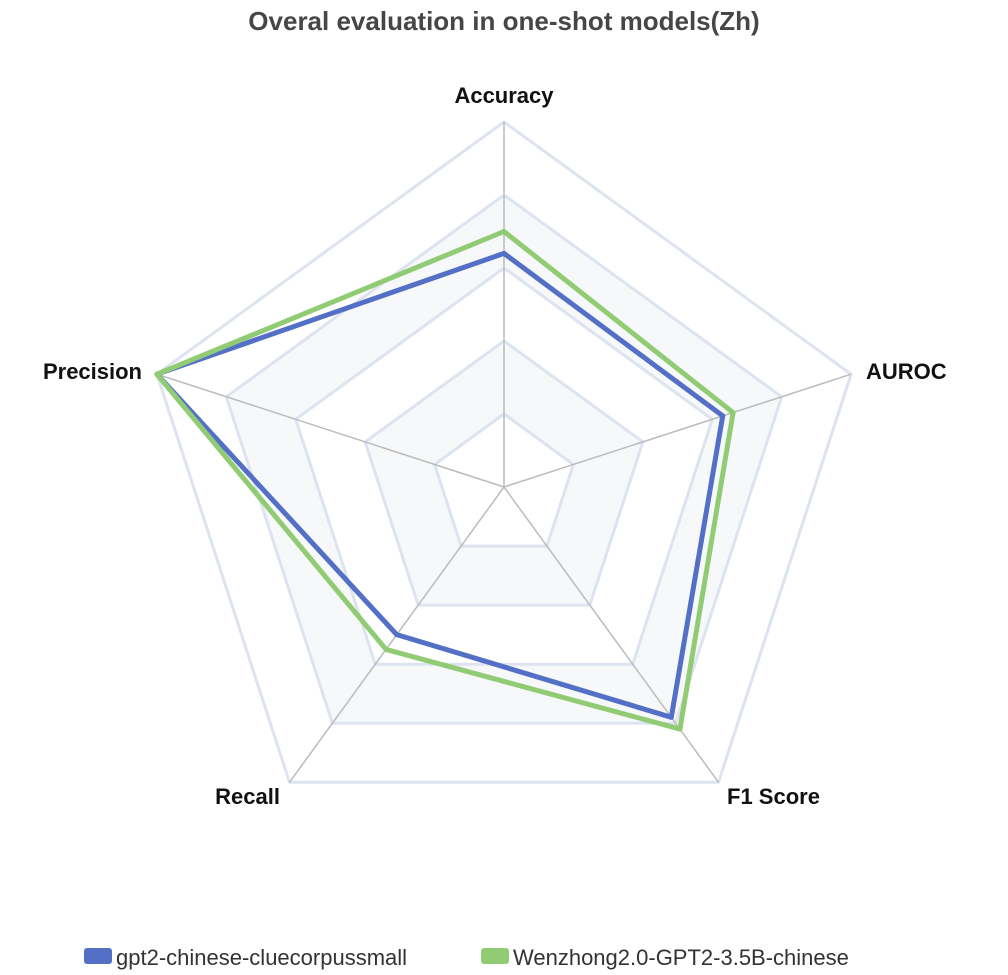 The height and width of the screenshot is (975, 1008). Describe the element at coordinates (261, 957) in the screenshot. I see `legend-label-series-1: gpt2-chinese-cluecorpussmall` at that location.